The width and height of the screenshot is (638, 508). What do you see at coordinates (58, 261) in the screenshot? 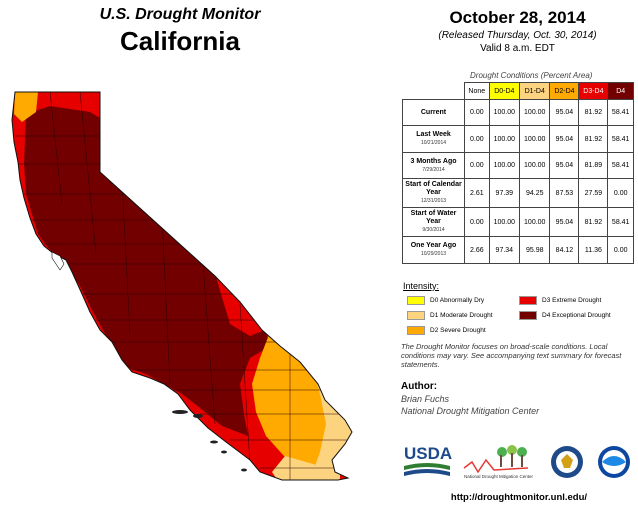
I see `sf-bay` at bounding box center [58, 261].